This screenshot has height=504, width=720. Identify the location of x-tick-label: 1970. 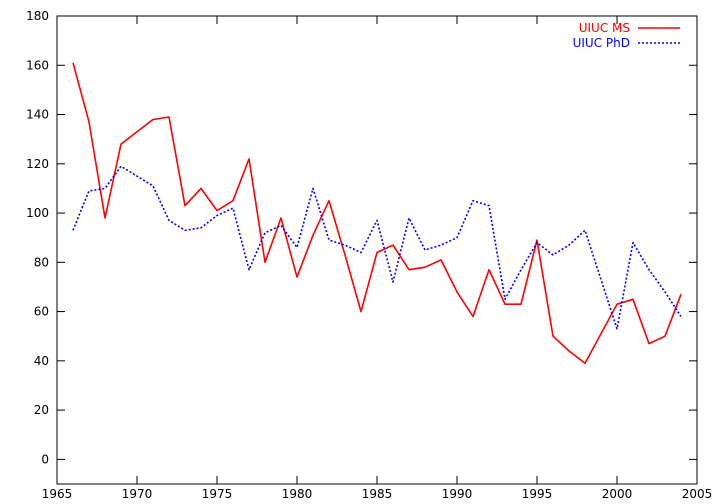
(137, 494).